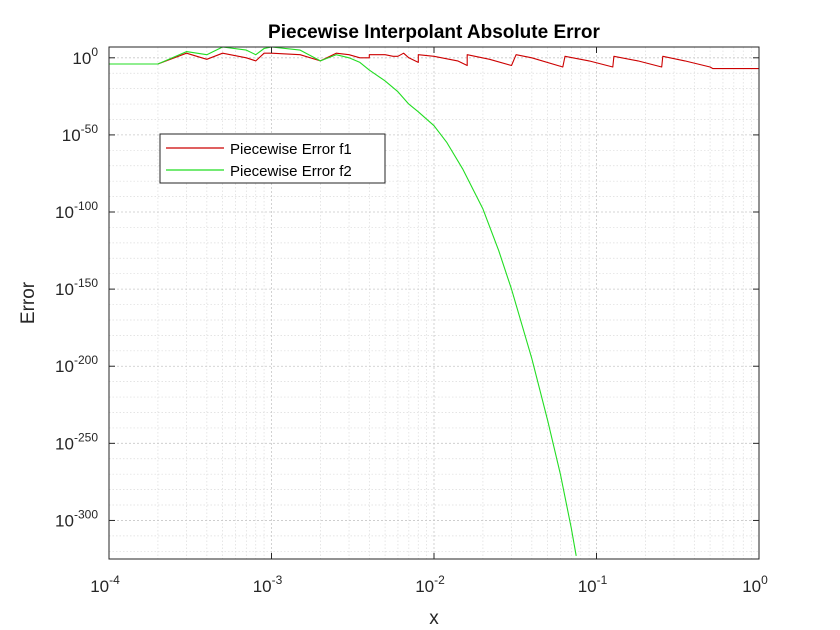 This screenshot has width=840, height=630. What do you see at coordinates (76, 210) in the screenshot?
I see `y-tick-label: 10-100` at bounding box center [76, 210].